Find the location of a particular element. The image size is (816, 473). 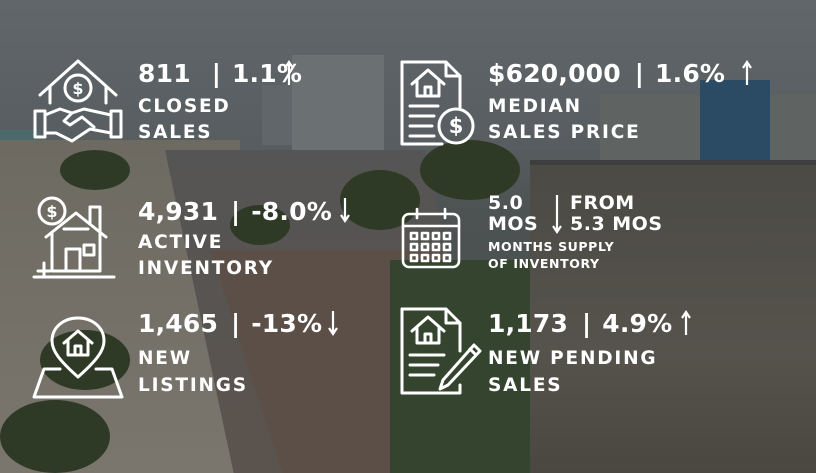

new-listings-value-line: 1,465 | -13% is located at coordinates (230, 323).